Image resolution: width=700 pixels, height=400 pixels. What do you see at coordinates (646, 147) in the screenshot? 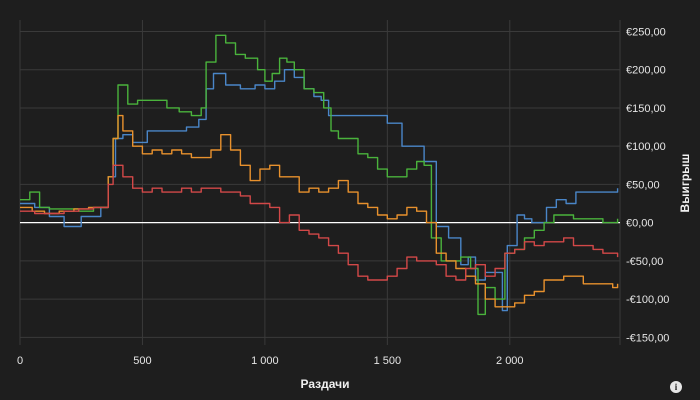
I see `y-tick-label: €100,00` at bounding box center [646, 147].